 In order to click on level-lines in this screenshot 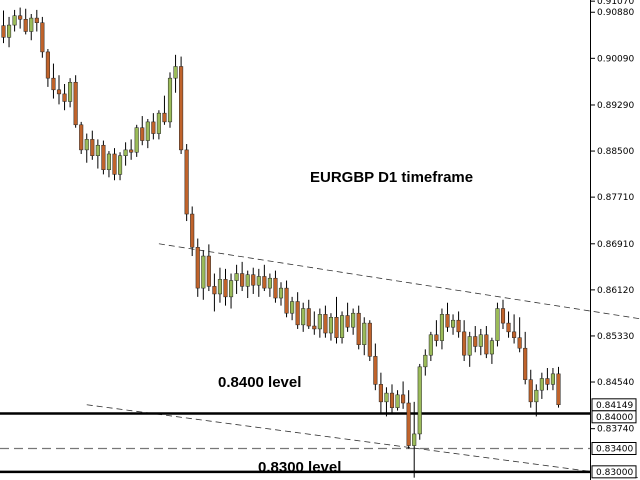, I will do `click(295, 443)`.